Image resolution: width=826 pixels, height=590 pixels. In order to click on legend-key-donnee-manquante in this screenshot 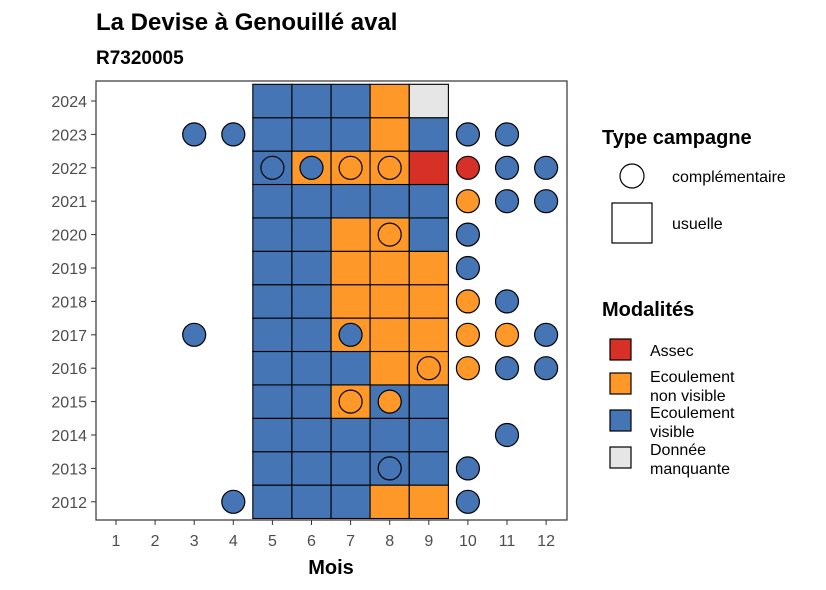, I will do `click(620, 457)`.